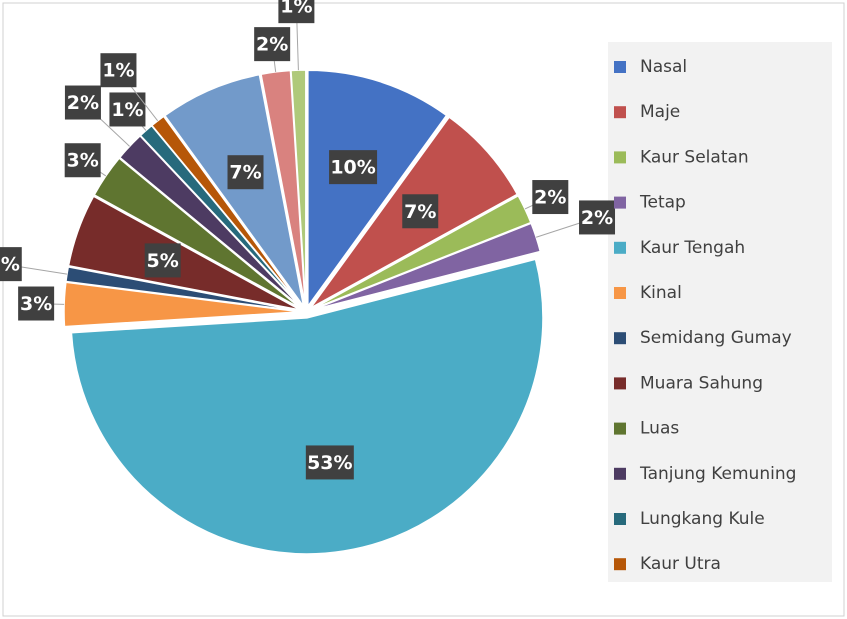  Describe the element at coordinates (694, 157) in the screenshot. I see `legend-label: Kaur Selatan` at that location.